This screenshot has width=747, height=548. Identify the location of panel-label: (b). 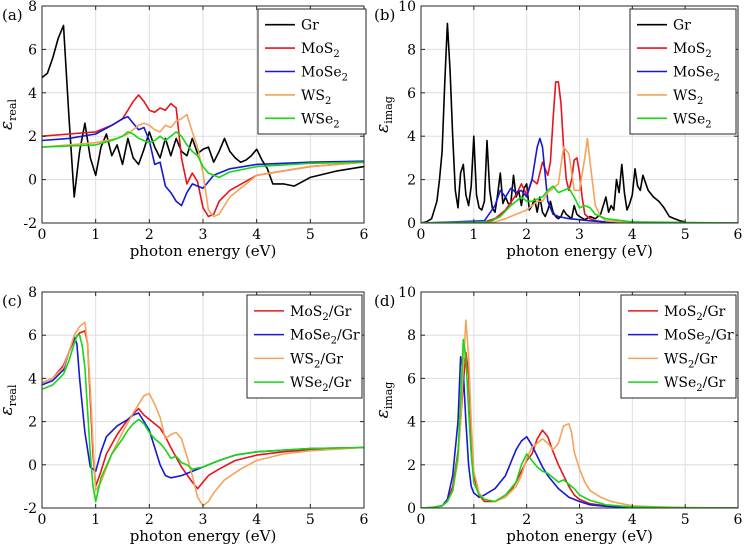
(384, 15).